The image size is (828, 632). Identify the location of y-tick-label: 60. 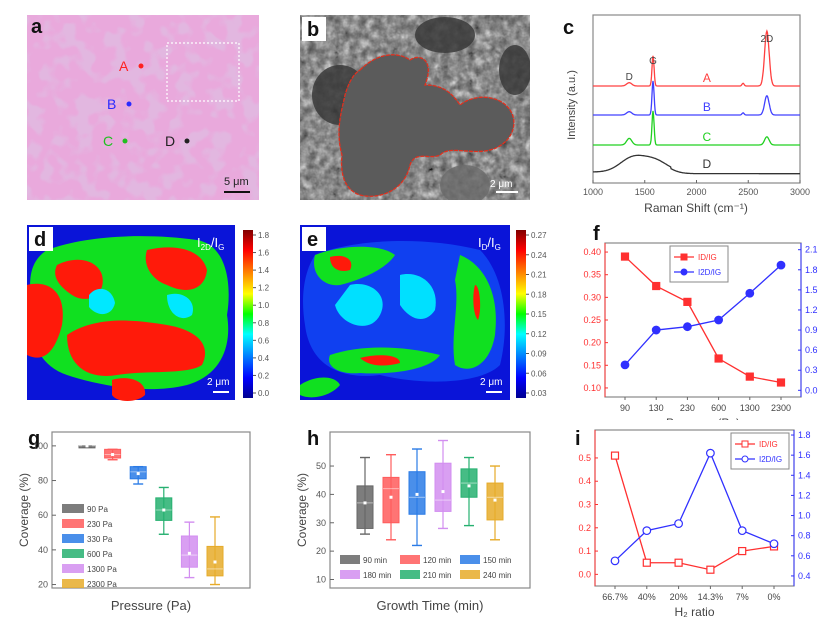
(43, 515).